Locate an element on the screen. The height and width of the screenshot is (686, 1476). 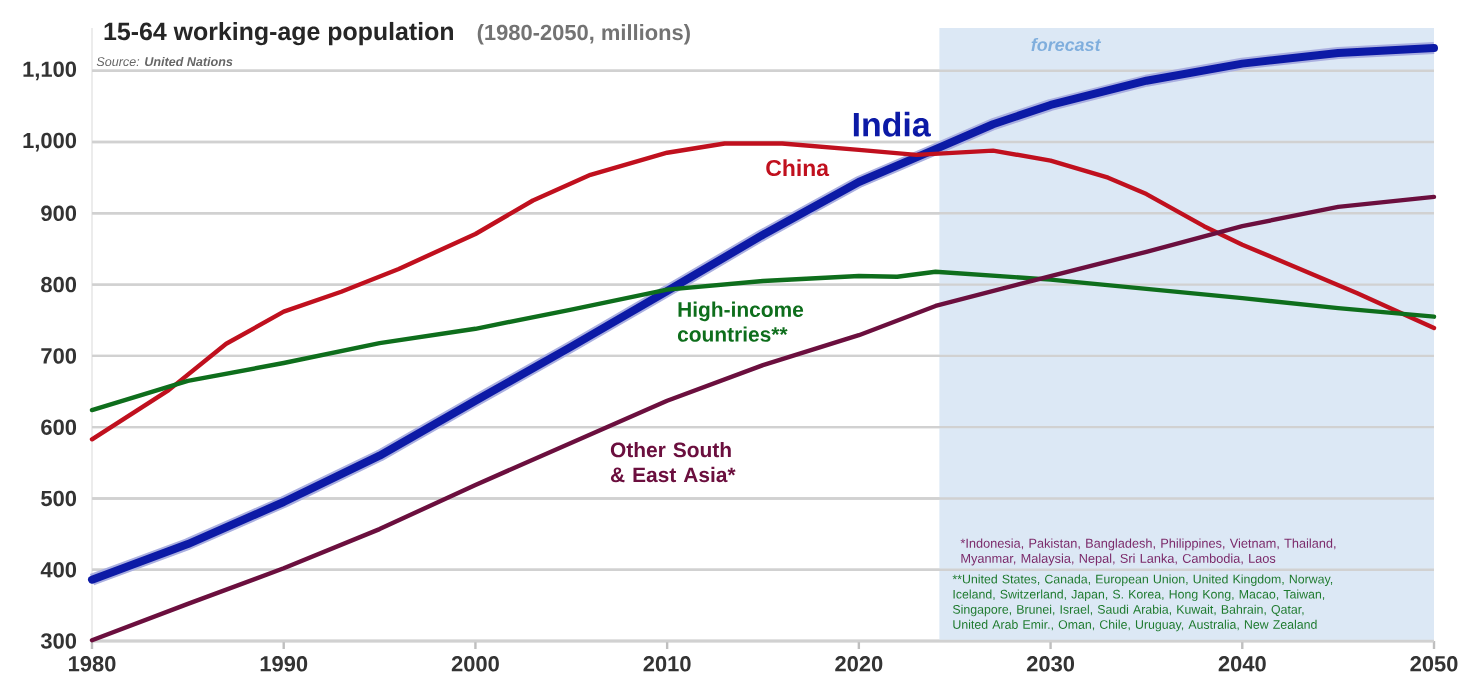
y-tick-label: 800 is located at coordinates (59, 284).